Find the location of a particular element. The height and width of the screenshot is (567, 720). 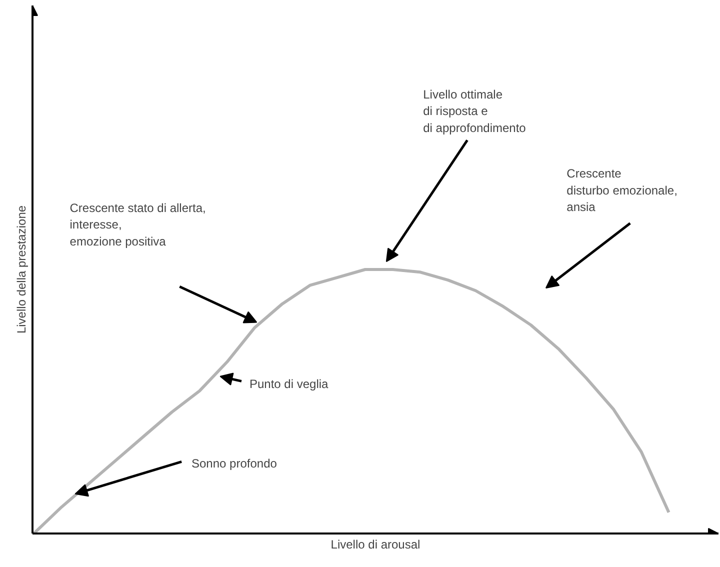

text: Crescente stato di allerta, interesse, emozione positiva is located at coordinates (138, 224).